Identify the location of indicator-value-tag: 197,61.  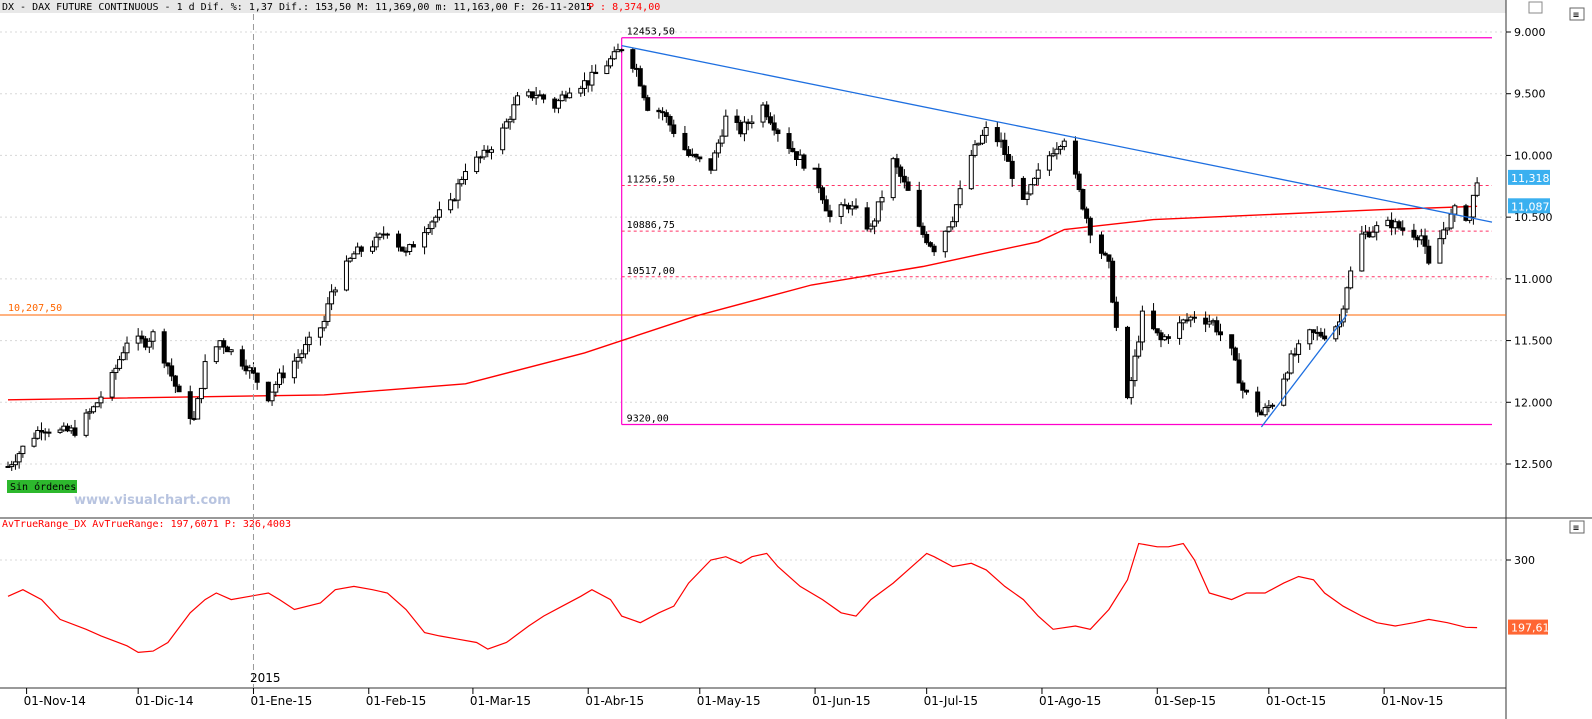
(1529, 627).